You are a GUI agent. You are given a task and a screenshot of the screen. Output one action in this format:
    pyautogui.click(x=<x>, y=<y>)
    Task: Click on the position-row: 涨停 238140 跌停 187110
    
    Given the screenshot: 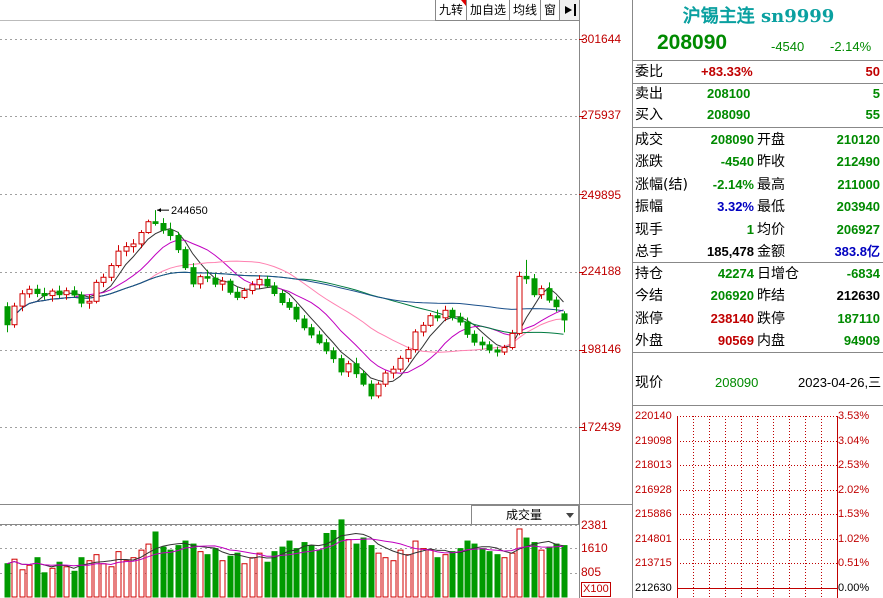 What is the action you would take?
    pyautogui.click(x=758, y=319)
    